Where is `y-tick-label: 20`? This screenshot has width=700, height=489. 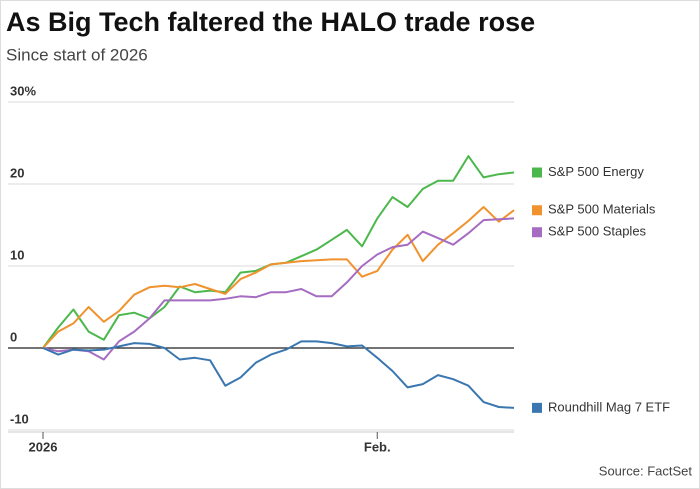 y-tick-label: 20 is located at coordinates (17, 172).